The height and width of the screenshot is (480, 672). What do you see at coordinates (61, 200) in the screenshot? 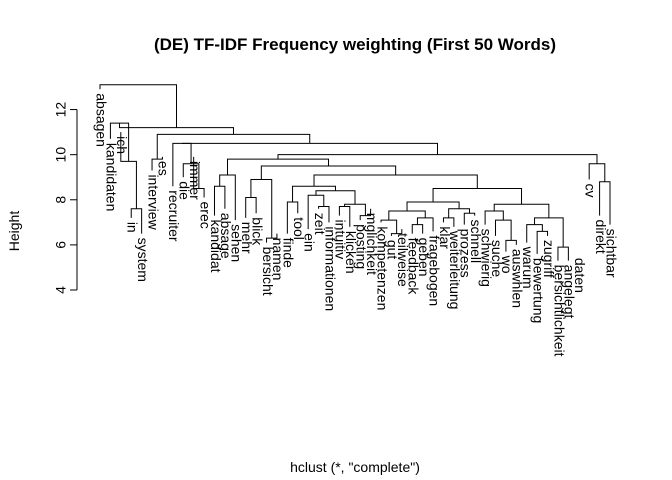
I see `y-tick-label: 8` at bounding box center [61, 200].